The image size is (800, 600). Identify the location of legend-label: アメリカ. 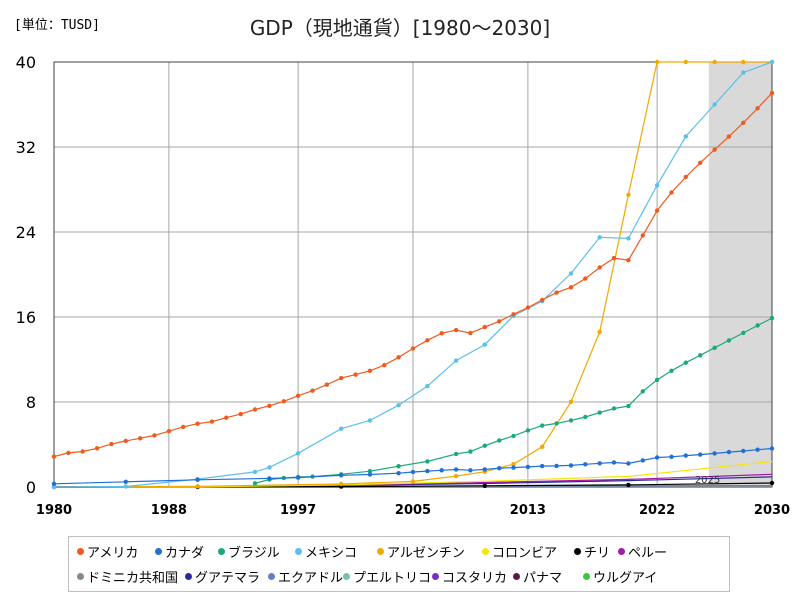
(113, 553).